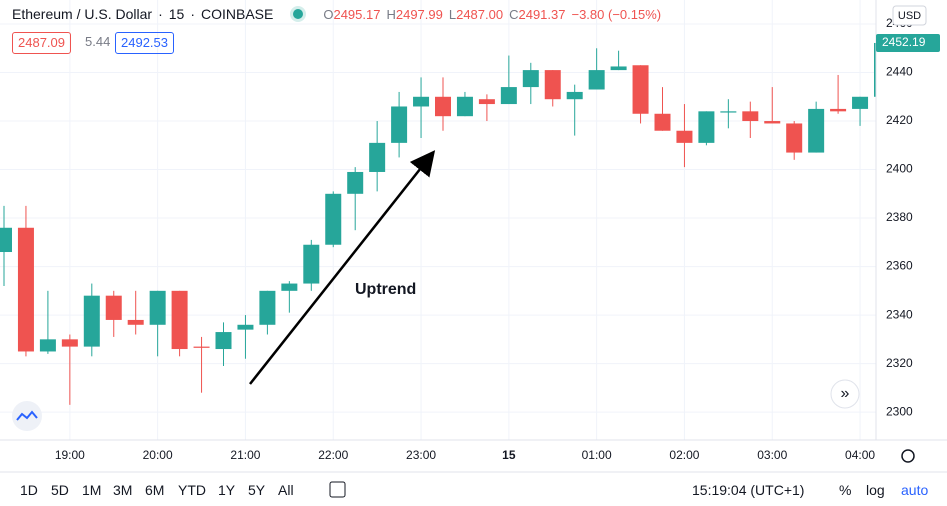 This screenshot has width=947, height=506. Describe the element at coordinates (899, 217) in the screenshot. I see `y-tick-label: 2380` at that location.